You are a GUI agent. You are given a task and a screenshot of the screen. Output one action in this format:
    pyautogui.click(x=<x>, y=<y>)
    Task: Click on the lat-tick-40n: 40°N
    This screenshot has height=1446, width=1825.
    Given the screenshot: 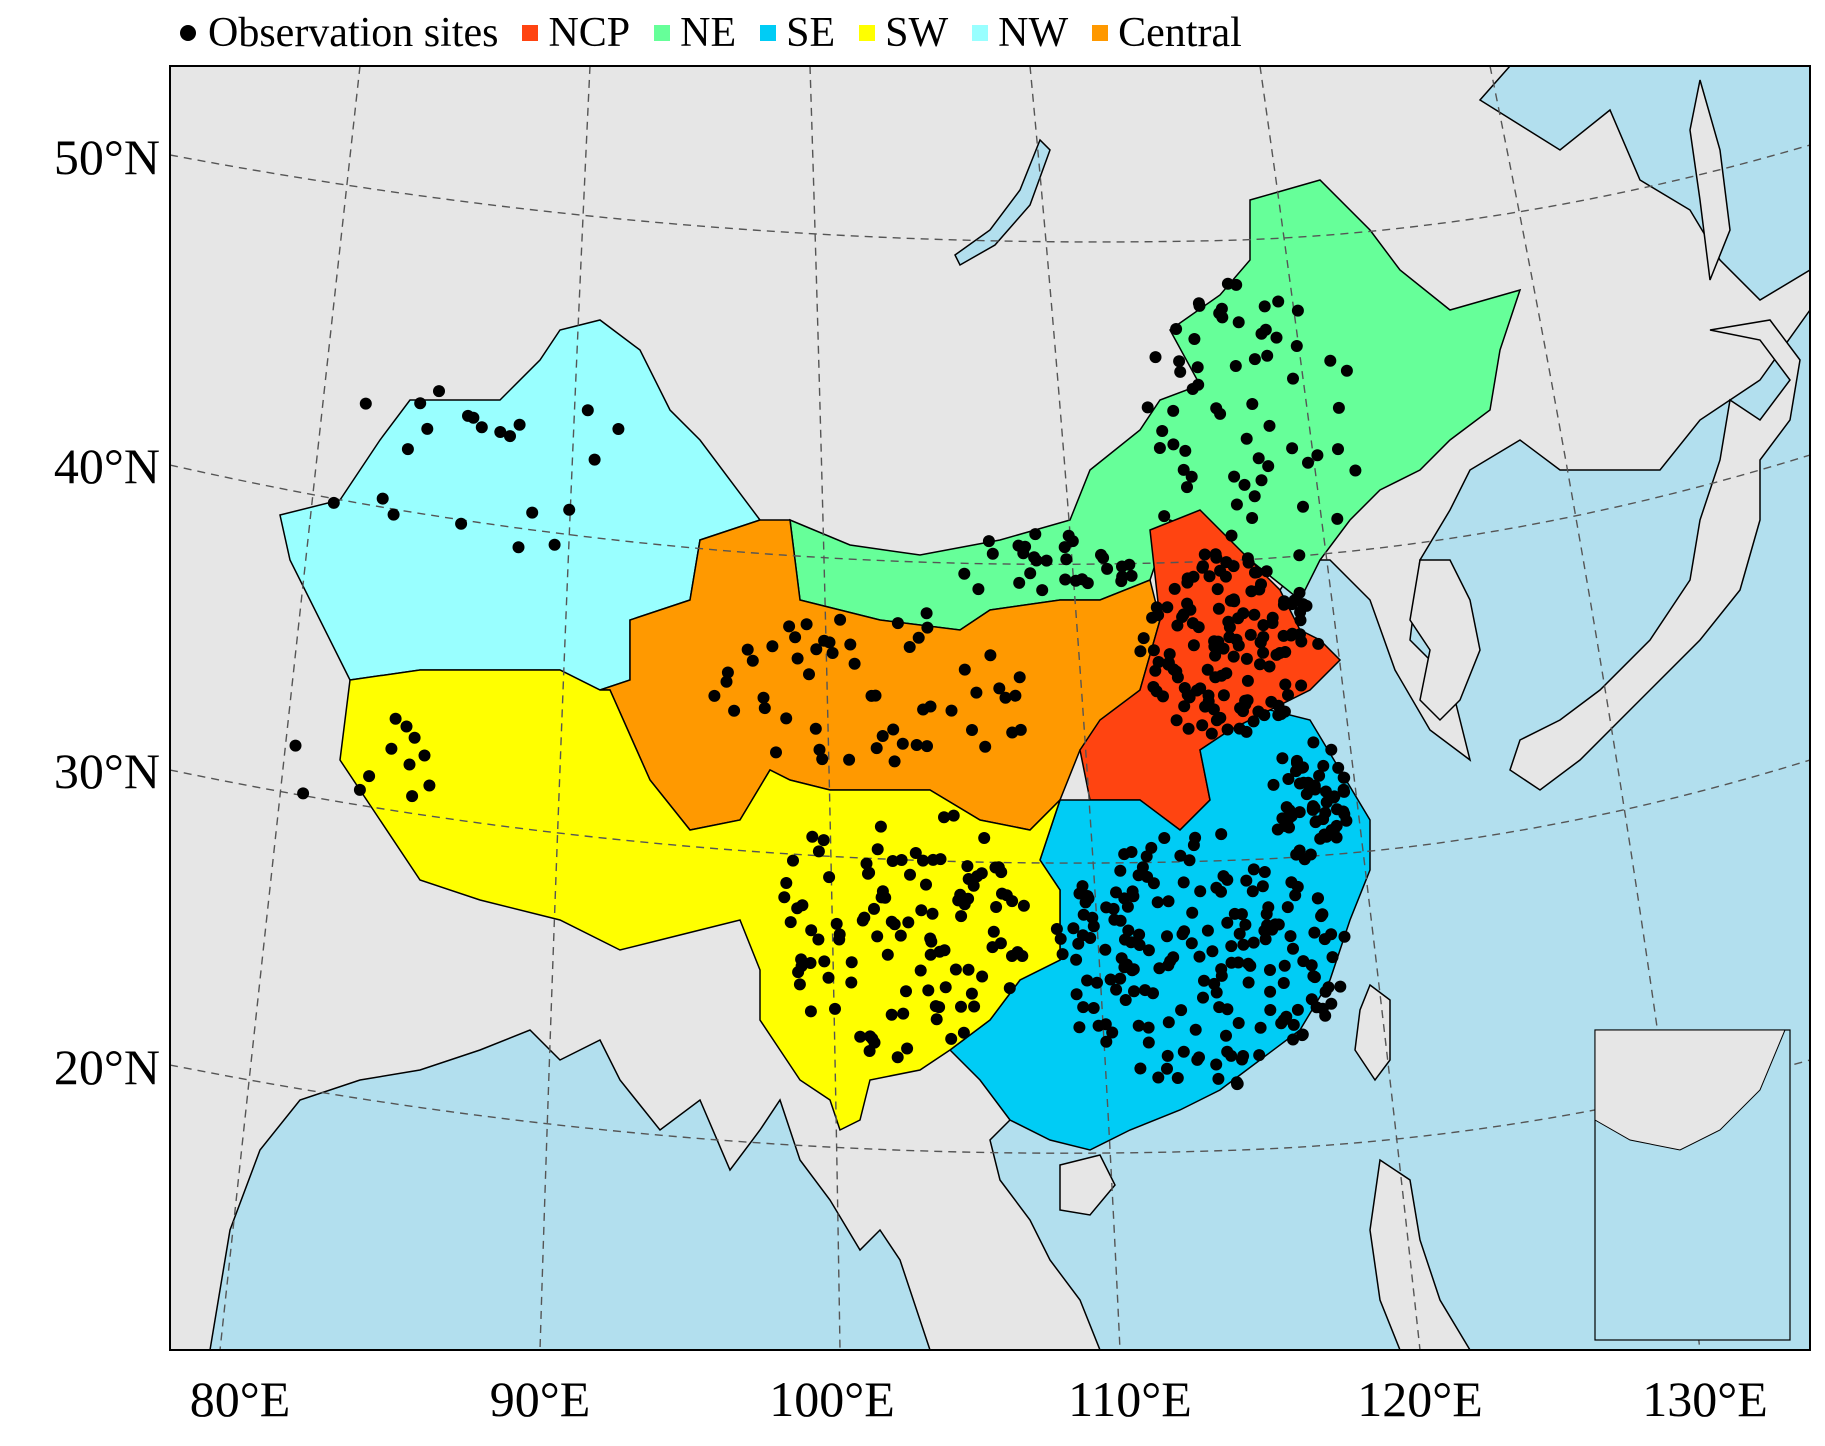 What is the action you would take?
    pyautogui.click(x=106, y=466)
    